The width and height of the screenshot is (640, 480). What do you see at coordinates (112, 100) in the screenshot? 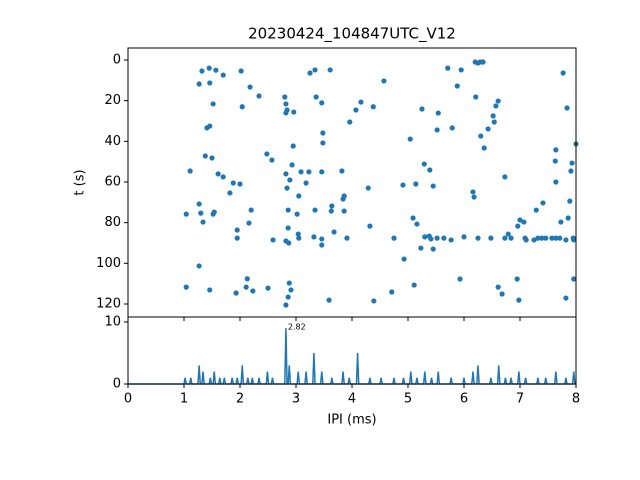
I see `y-tick-label: 20` at bounding box center [112, 100].